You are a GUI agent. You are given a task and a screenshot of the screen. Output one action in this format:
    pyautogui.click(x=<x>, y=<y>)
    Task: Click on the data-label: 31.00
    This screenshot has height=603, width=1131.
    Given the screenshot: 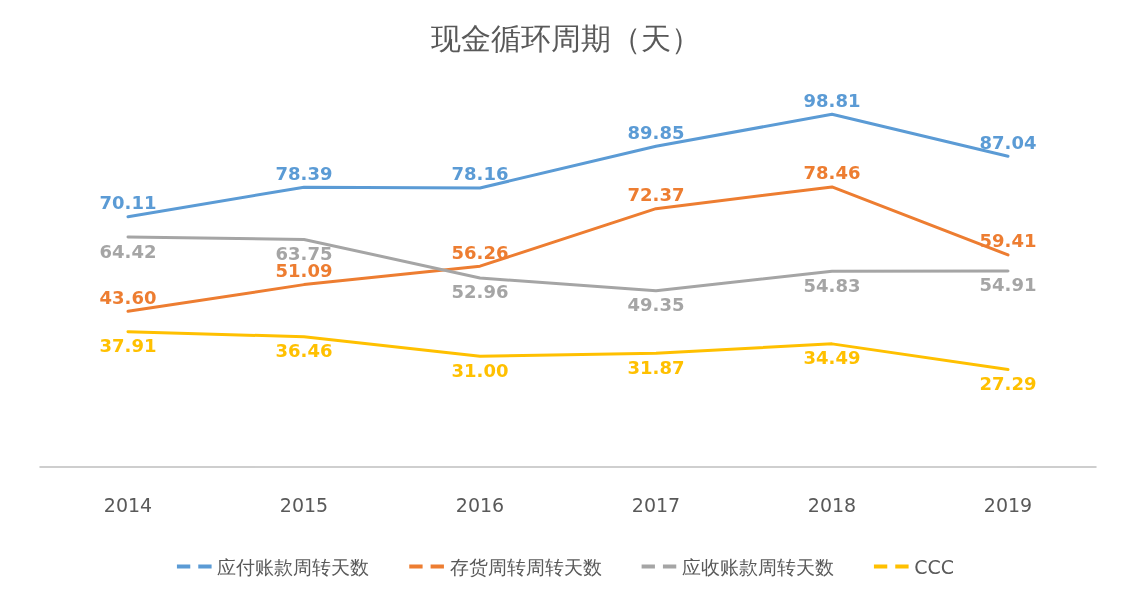 What is the action you would take?
    pyautogui.click(x=480, y=370)
    